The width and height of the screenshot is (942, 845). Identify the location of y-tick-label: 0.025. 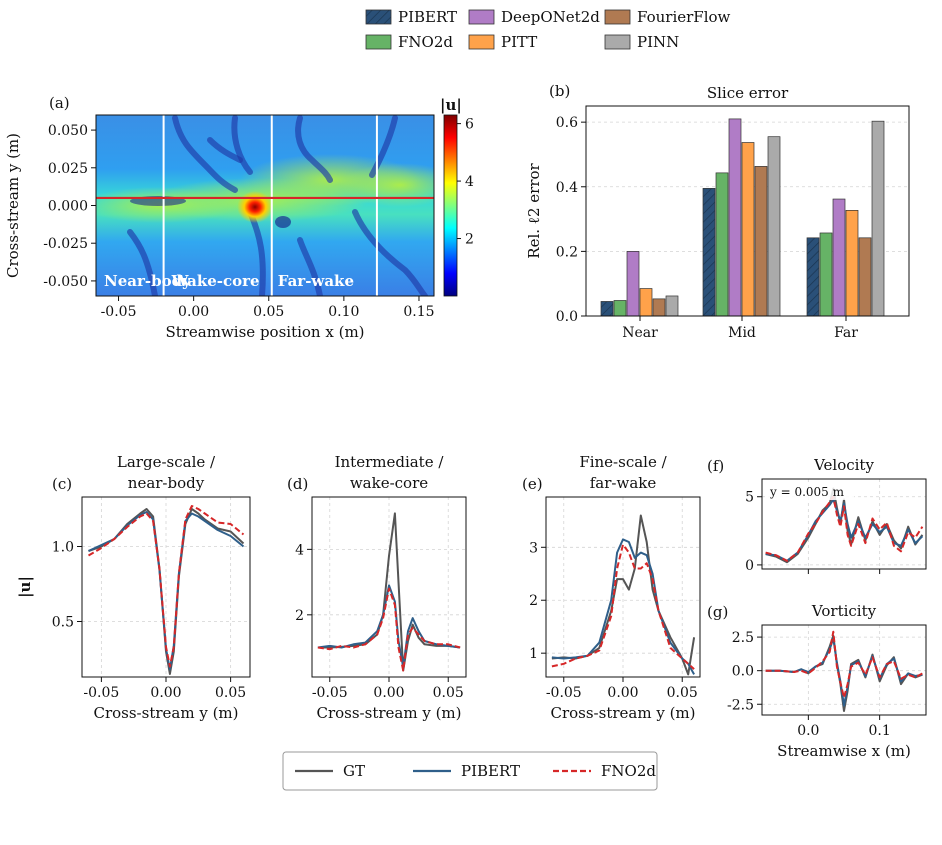
(68, 169).